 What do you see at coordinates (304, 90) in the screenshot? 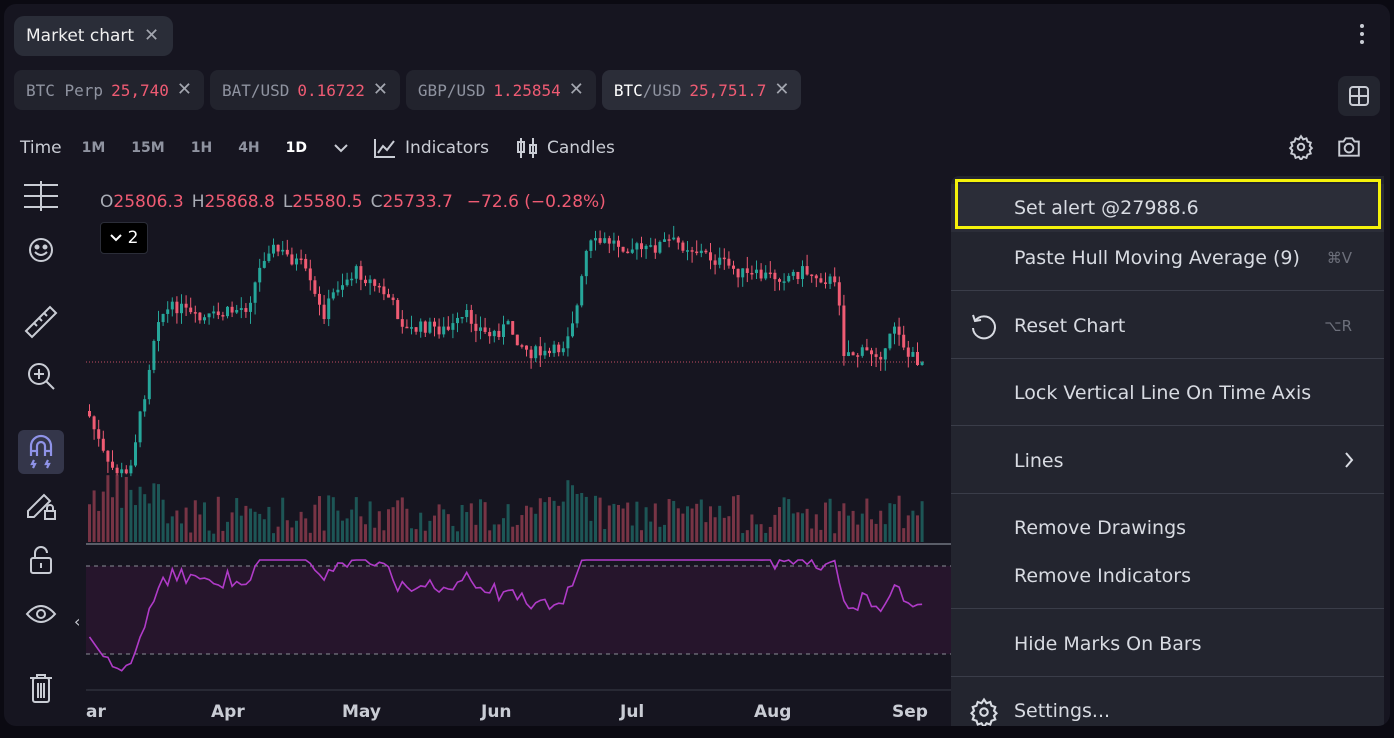
I see `symbol-tab-bat-usd: BAT/USD 0.16722 ✕` at bounding box center [304, 90].